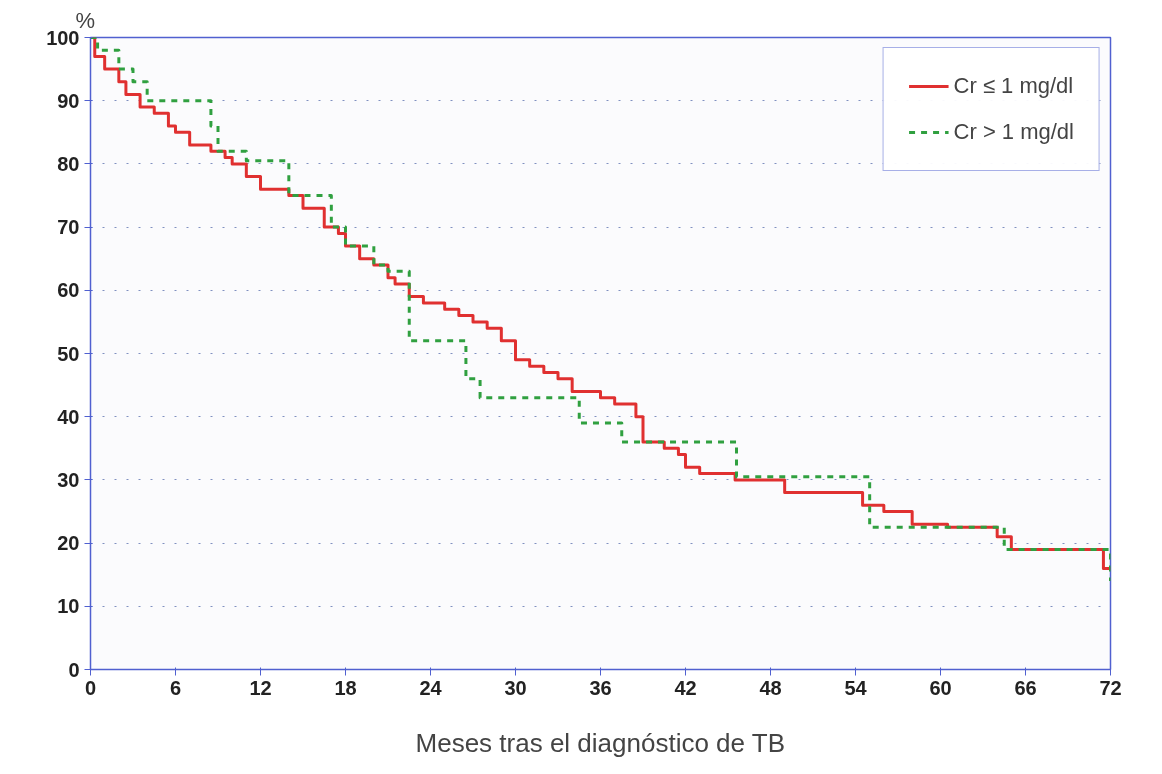 This screenshot has height=774, width=1162. What do you see at coordinates (68, 479) in the screenshot?
I see `y-tick-label: 30` at bounding box center [68, 479].